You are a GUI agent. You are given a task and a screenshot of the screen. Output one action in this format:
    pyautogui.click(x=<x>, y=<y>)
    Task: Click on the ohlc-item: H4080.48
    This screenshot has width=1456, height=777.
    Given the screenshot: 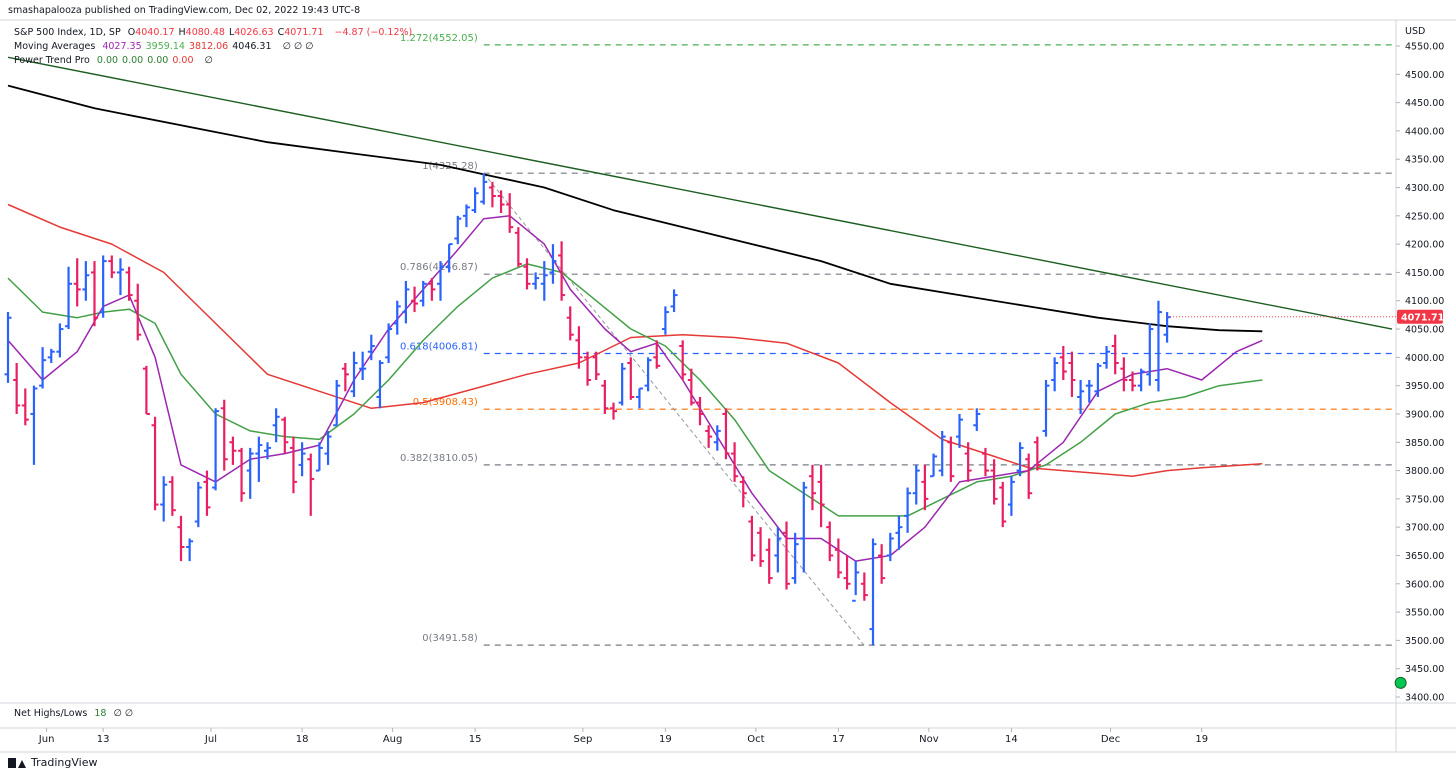 What is the action you would take?
    pyautogui.click(x=202, y=32)
    